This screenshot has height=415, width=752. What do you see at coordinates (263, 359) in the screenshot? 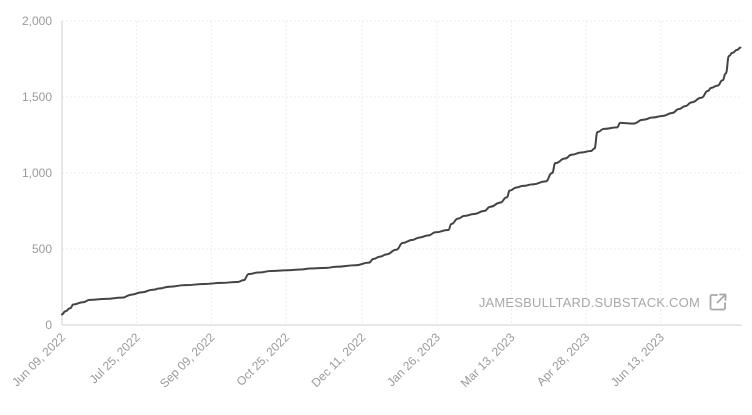
I see `x-tick-label: Oct 25, 2022` at bounding box center [263, 359].